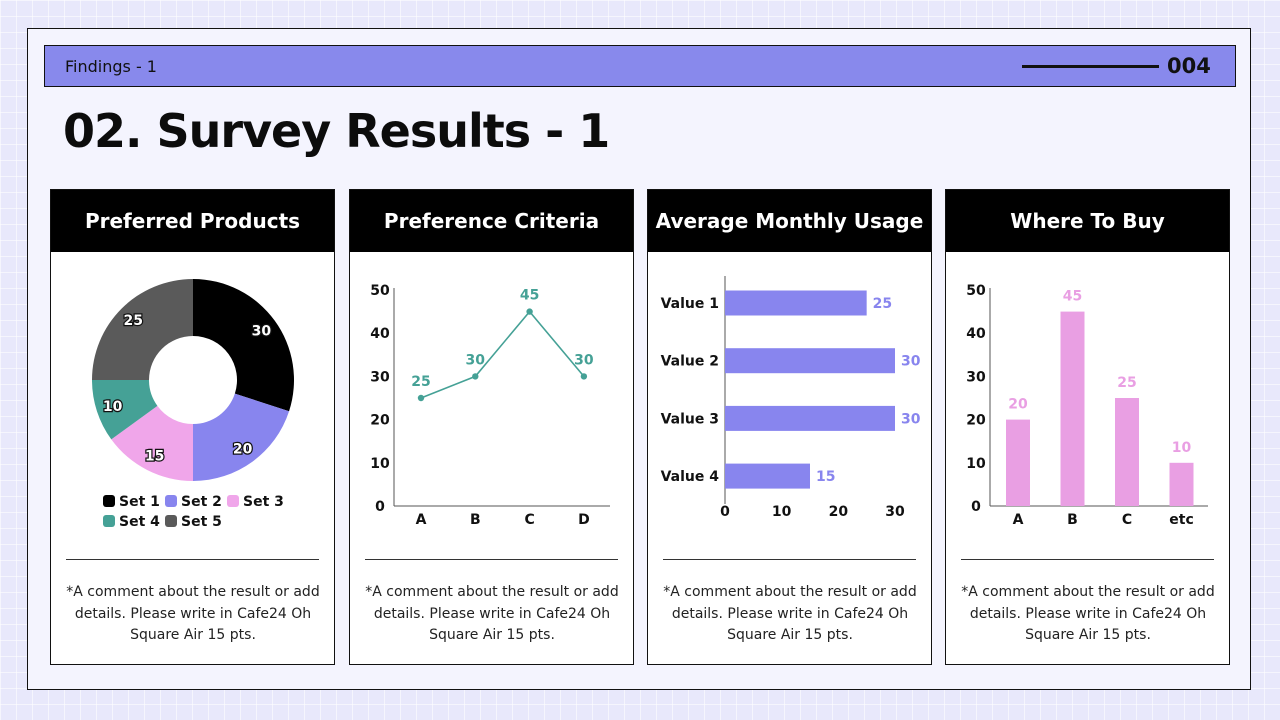  I want to click on x-tick-label: 10, so click(782, 512).